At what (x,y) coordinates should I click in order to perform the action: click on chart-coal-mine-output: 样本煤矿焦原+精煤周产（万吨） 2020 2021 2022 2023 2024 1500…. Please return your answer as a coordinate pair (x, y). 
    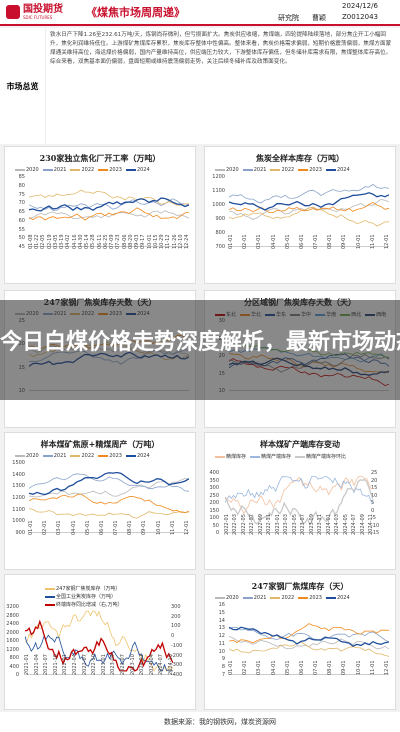
    Looking at the image, I should click on (100, 501).